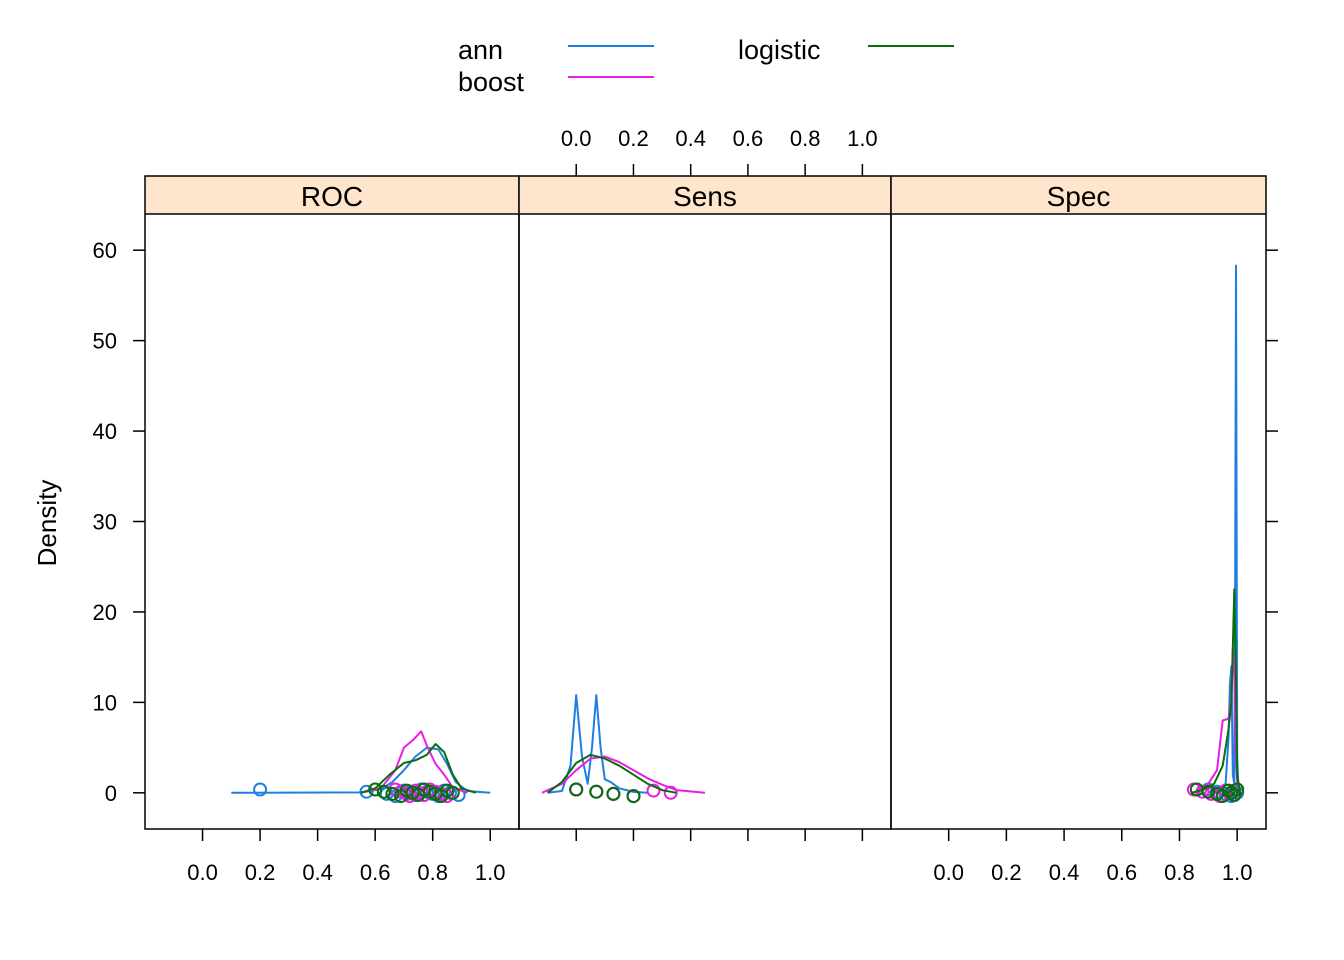  I want to click on y-tick-label: 60, so click(105, 250).